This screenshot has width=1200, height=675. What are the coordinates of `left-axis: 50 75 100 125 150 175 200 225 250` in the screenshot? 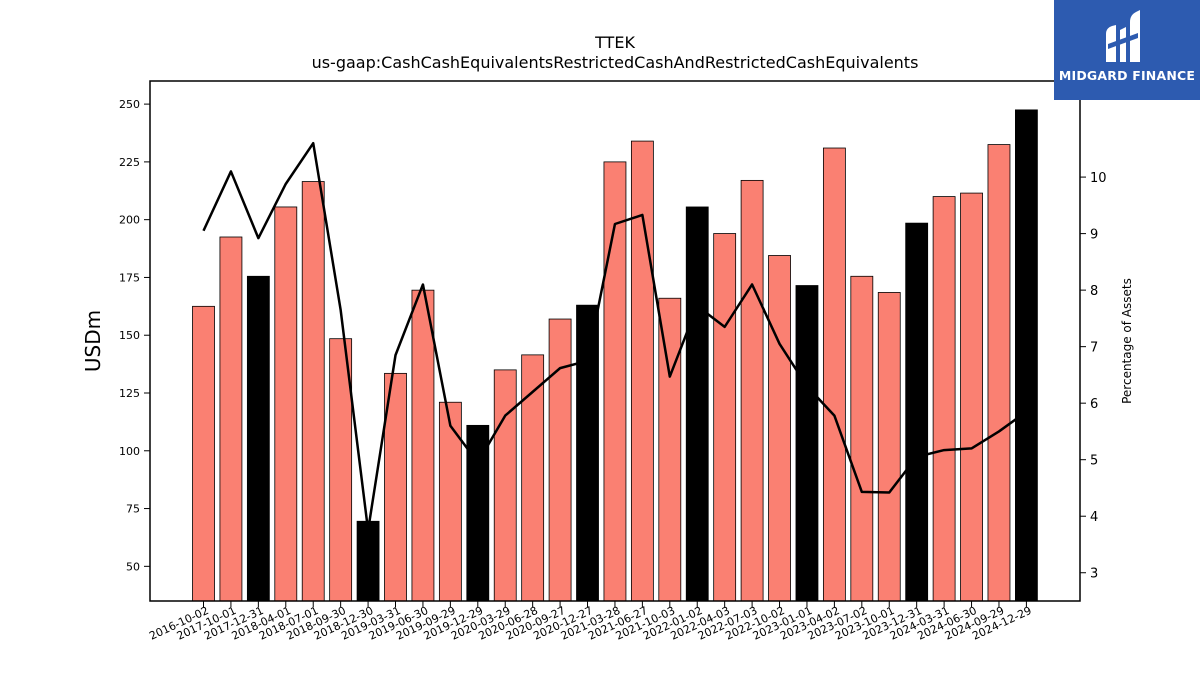 It's located at (134, 335).